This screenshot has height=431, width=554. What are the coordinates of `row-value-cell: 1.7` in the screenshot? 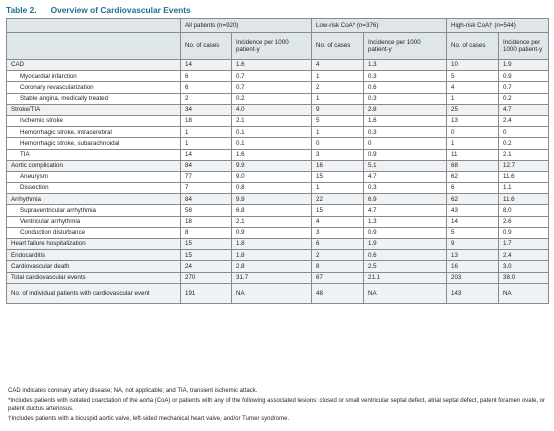 It's located at (524, 244).